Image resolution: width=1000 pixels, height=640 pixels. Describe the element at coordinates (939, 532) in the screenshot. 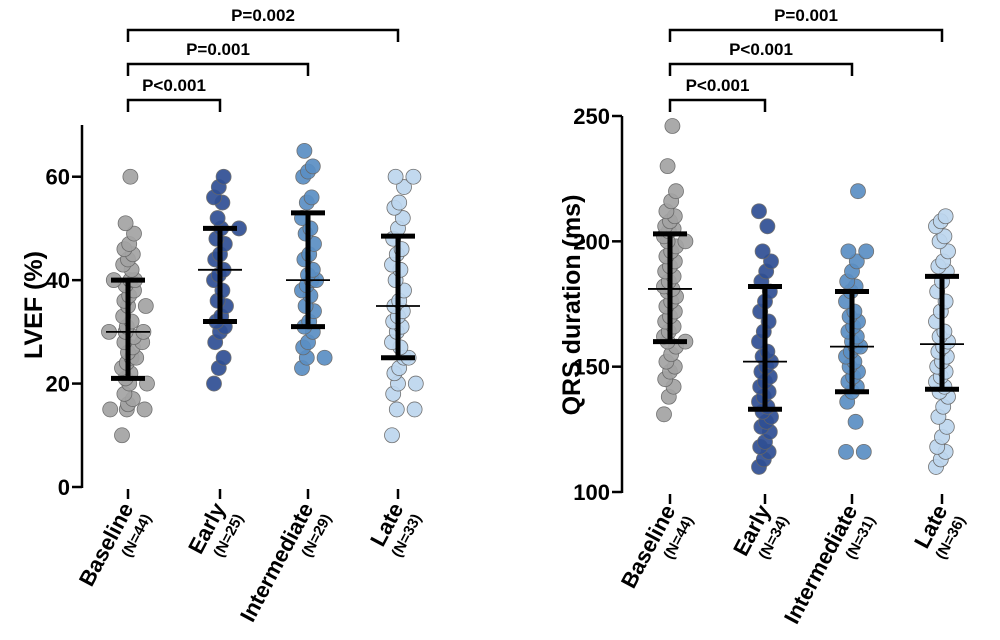

I see `category-label-group: Late(N=36)` at that location.